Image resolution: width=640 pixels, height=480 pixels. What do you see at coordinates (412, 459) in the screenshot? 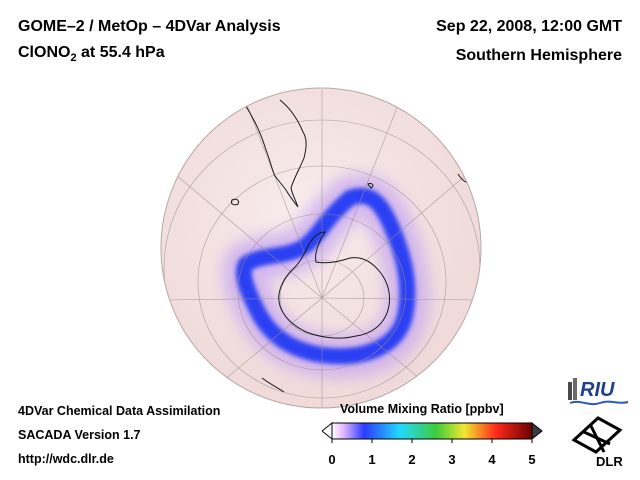
I see `colorbar-tick-label: 2` at bounding box center [412, 459].